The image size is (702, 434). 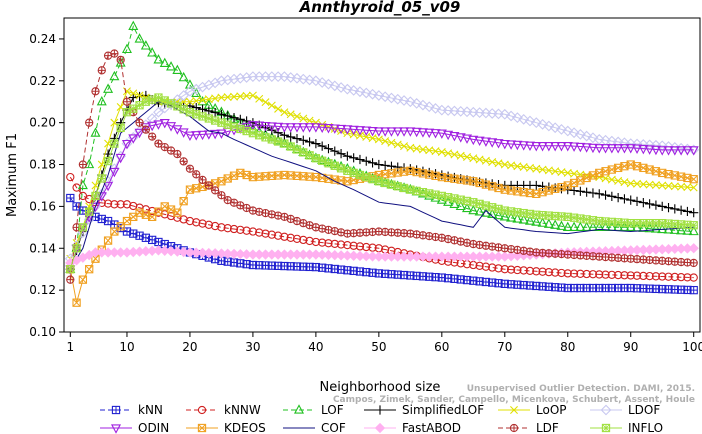 I want to click on x-tick-label: 1, so click(x=70, y=347).